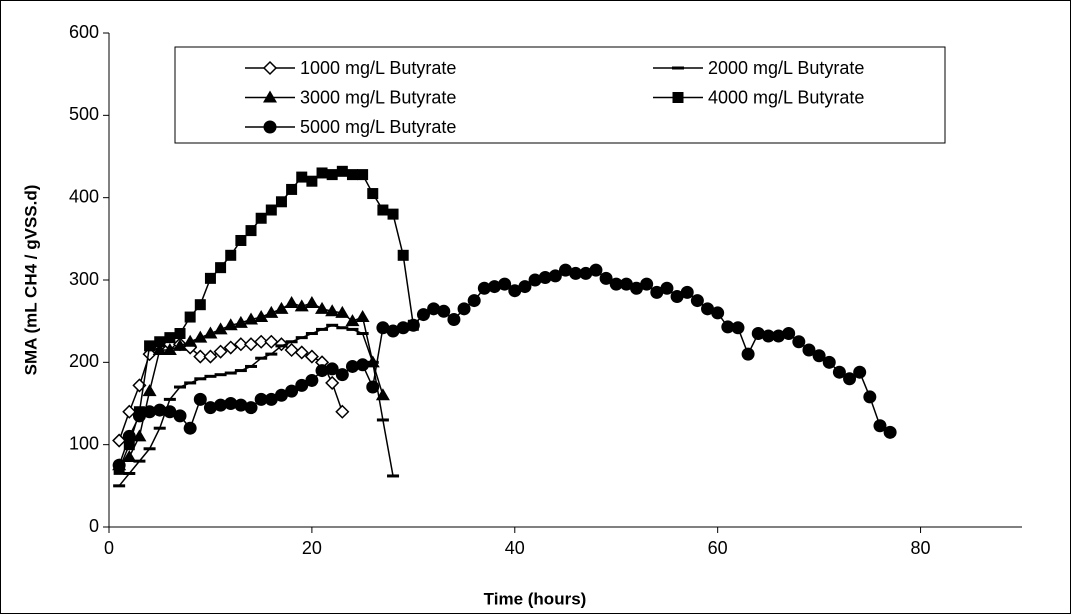 Image resolution: width=1071 pixels, height=614 pixels. I want to click on x-tick-label: 0, so click(109, 548).